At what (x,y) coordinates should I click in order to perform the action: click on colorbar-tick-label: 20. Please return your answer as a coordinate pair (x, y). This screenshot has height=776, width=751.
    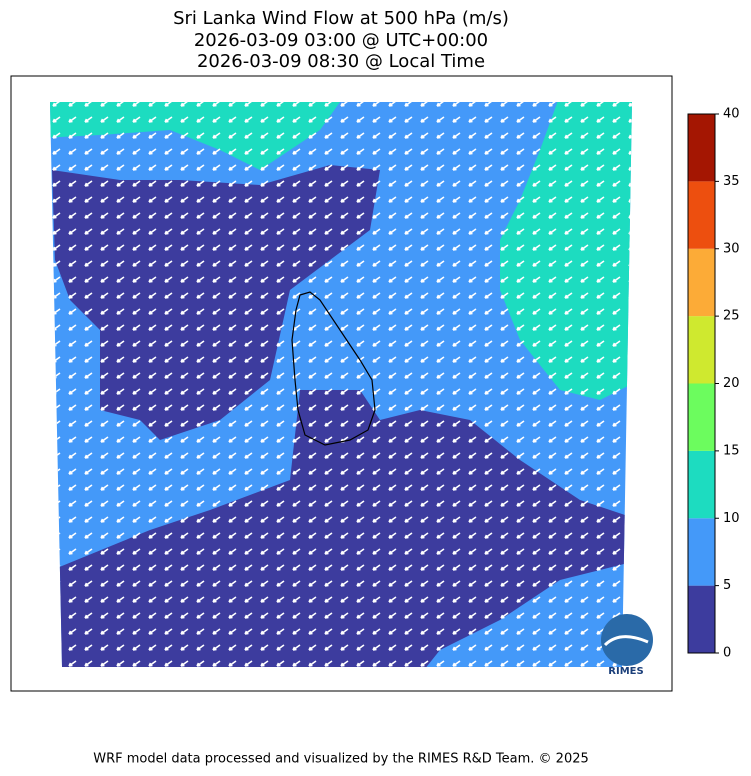
    Looking at the image, I should click on (731, 383).